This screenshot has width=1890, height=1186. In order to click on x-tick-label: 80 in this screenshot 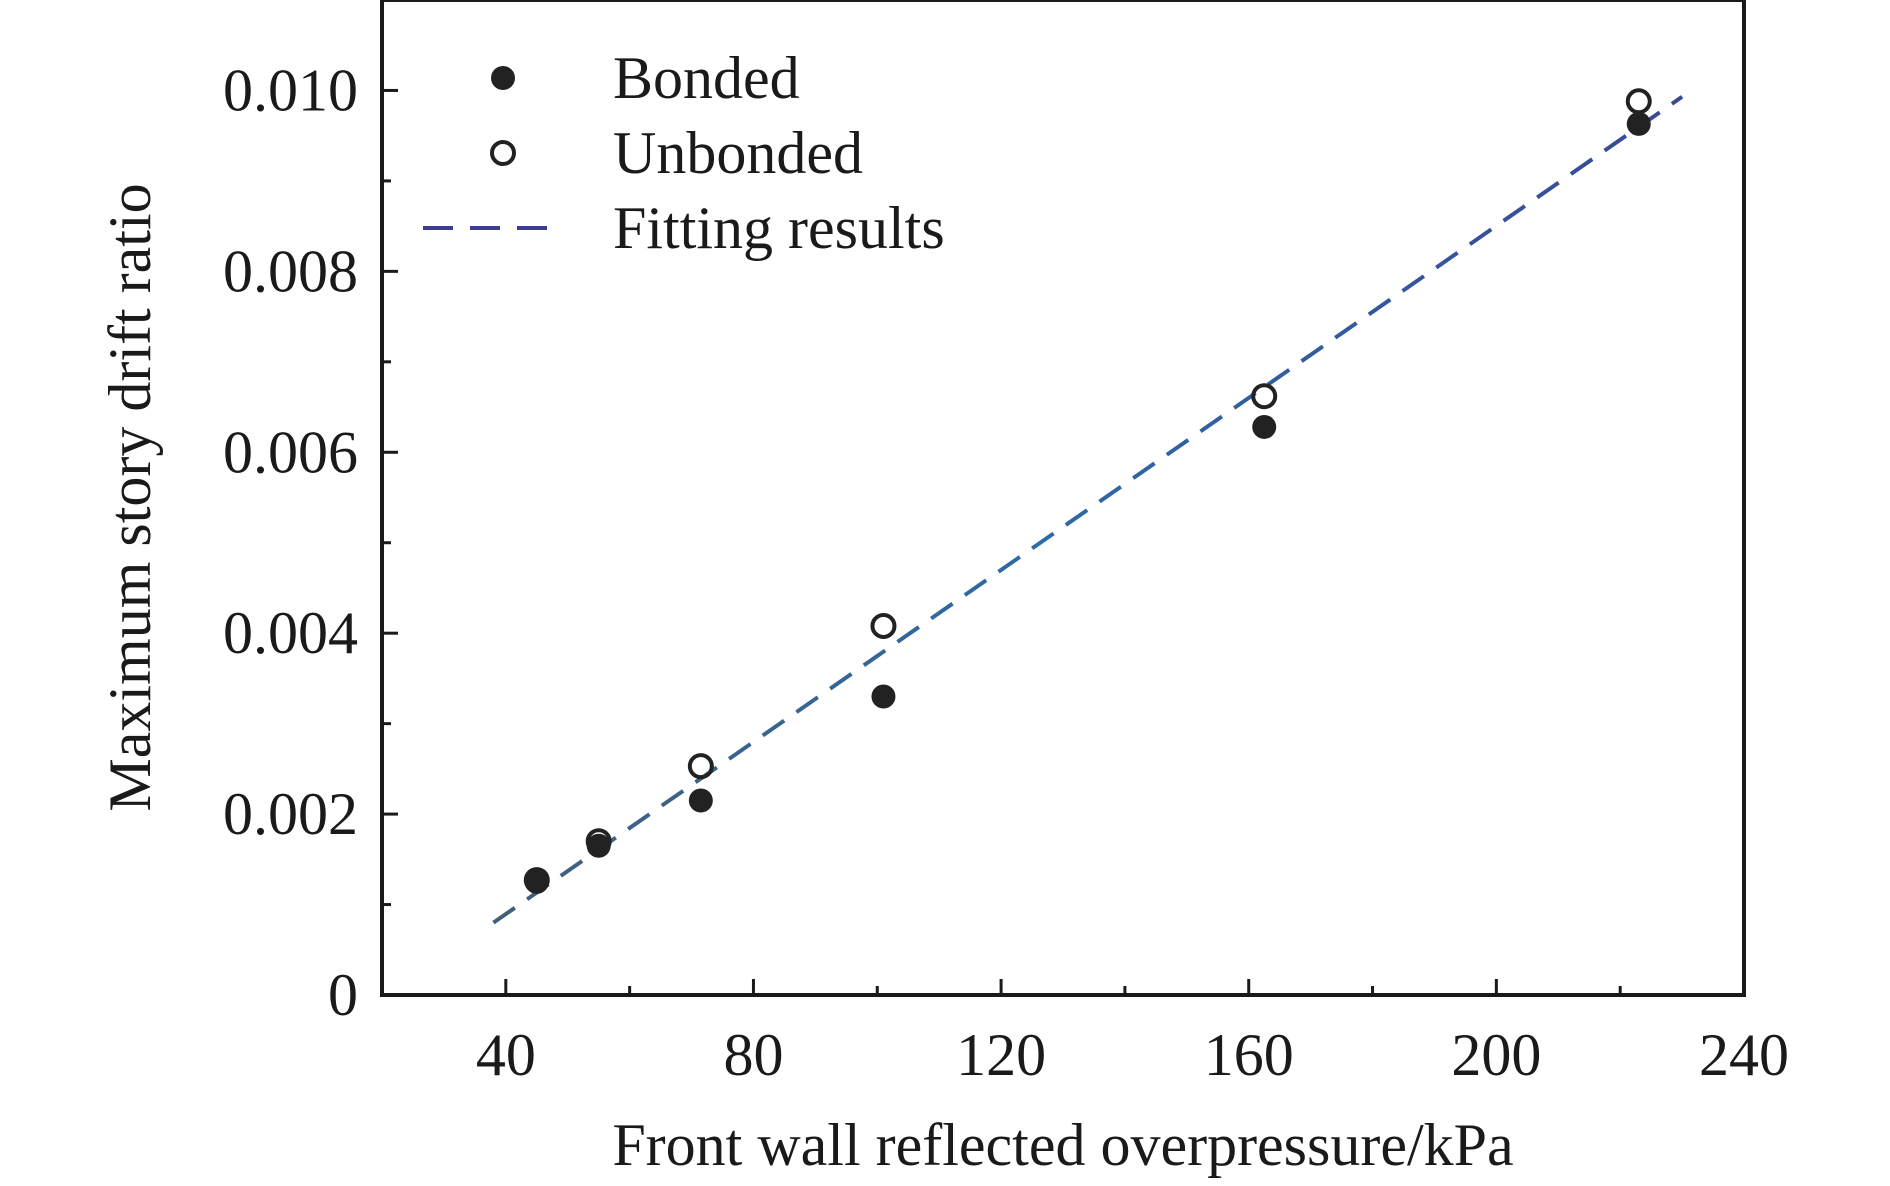, I will do `click(753, 1055)`.